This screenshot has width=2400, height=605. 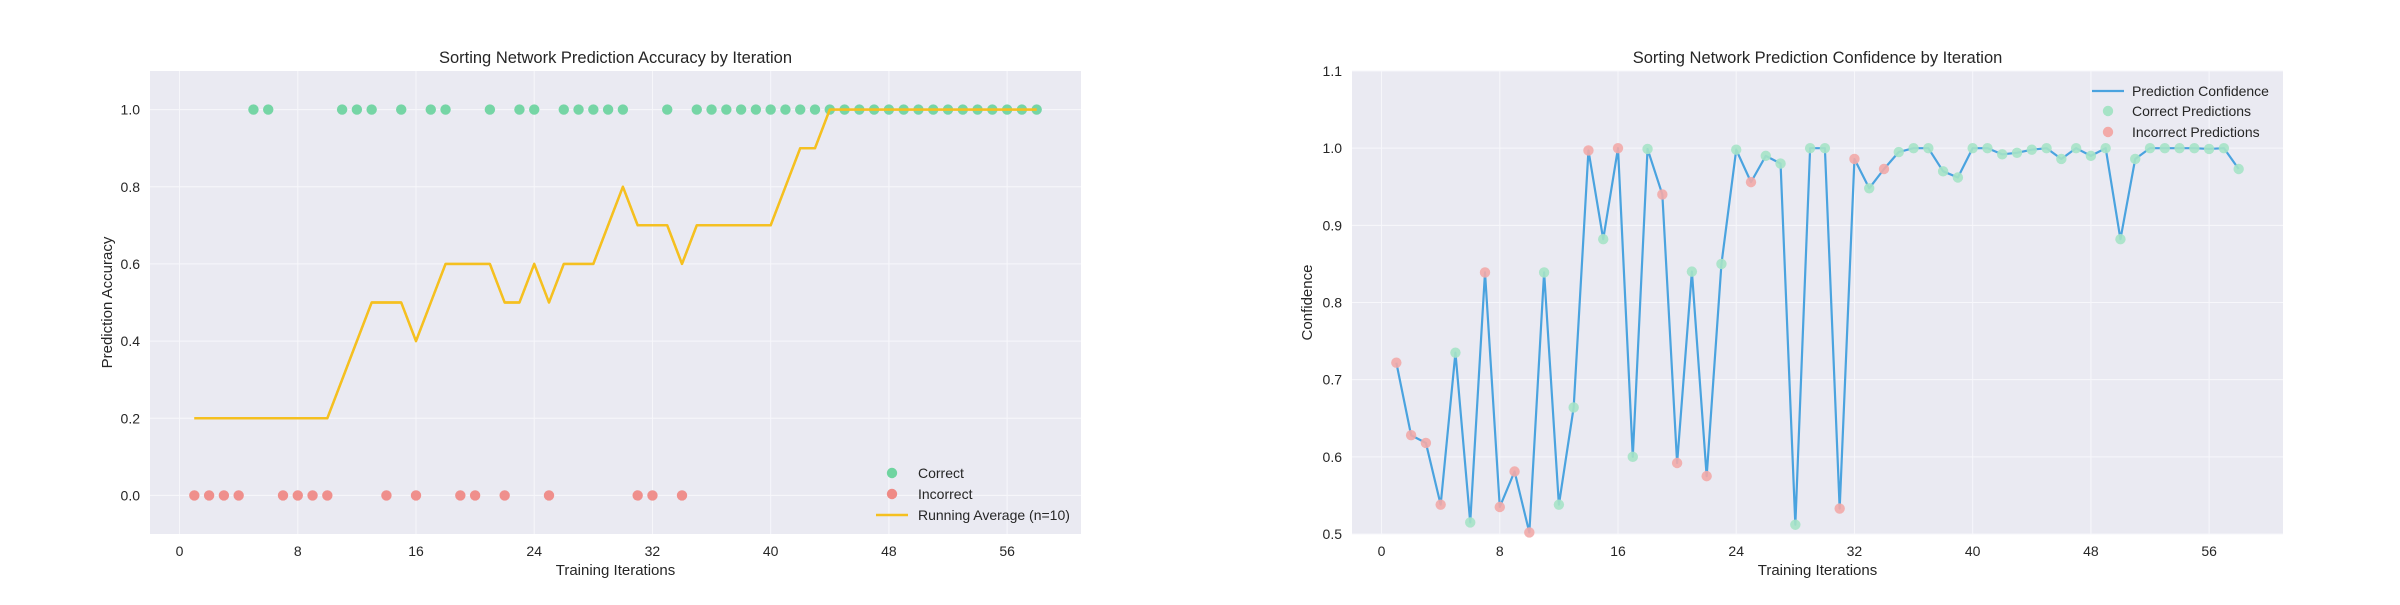 I want to click on y-axis-label: Prediction Accuracy, so click(x=107, y=302).